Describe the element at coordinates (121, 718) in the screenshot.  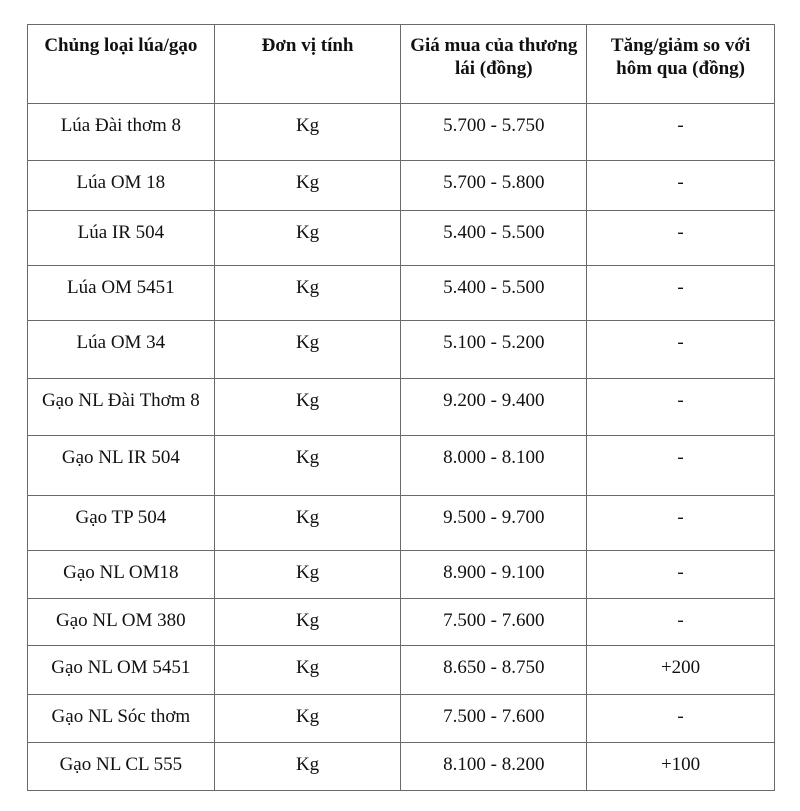
I see `cell-product: Gạo NL Sóc thơm` at that location.